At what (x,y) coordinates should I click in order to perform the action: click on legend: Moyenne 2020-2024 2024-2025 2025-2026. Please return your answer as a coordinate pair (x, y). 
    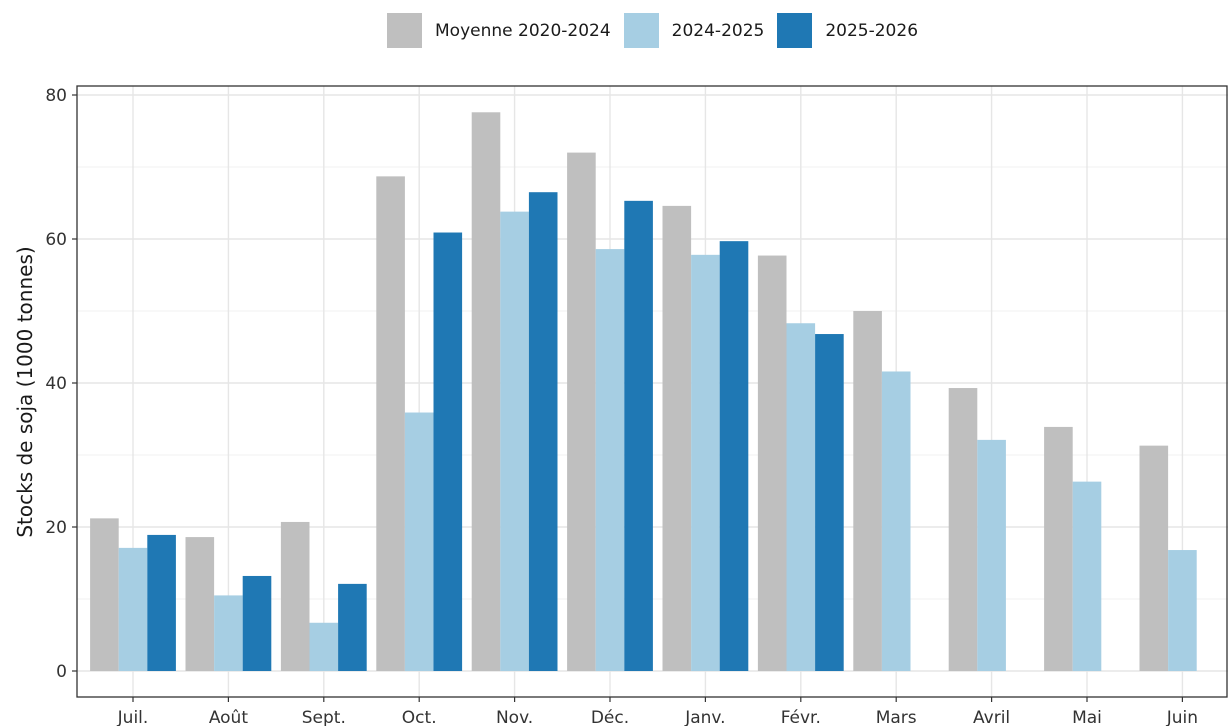
    Looking at the image, I should click on (659, 30).